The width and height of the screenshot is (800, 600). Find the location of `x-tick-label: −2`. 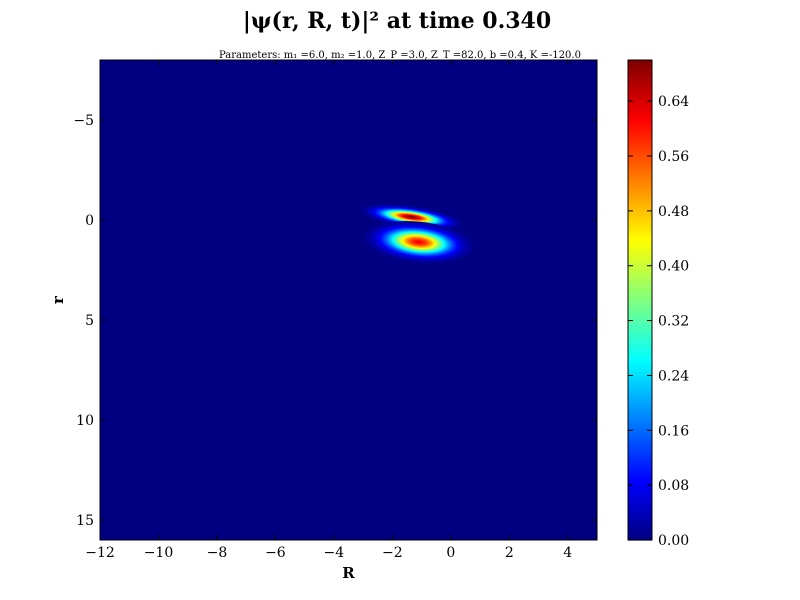

x-tick-label: −2 is located at coordinates (392, 553).